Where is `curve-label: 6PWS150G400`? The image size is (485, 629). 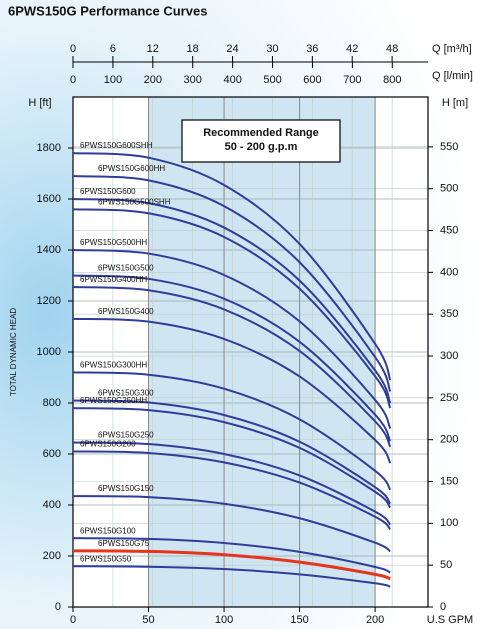
curve-label: 6PWS150G400 is located at coordinates (126, 311).